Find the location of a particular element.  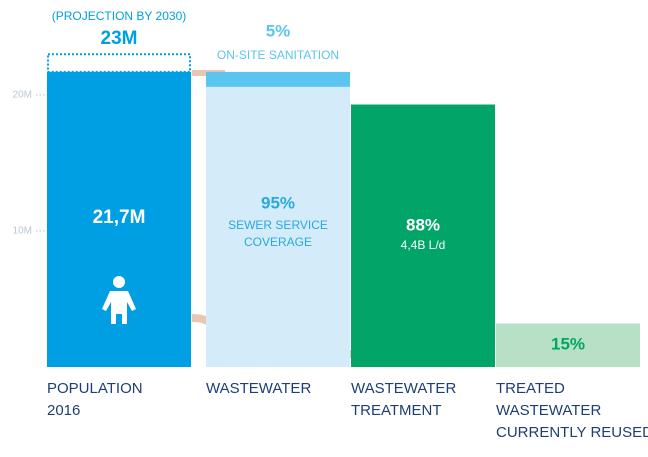

segment-label: 95% is located at coordinates (278, 202).